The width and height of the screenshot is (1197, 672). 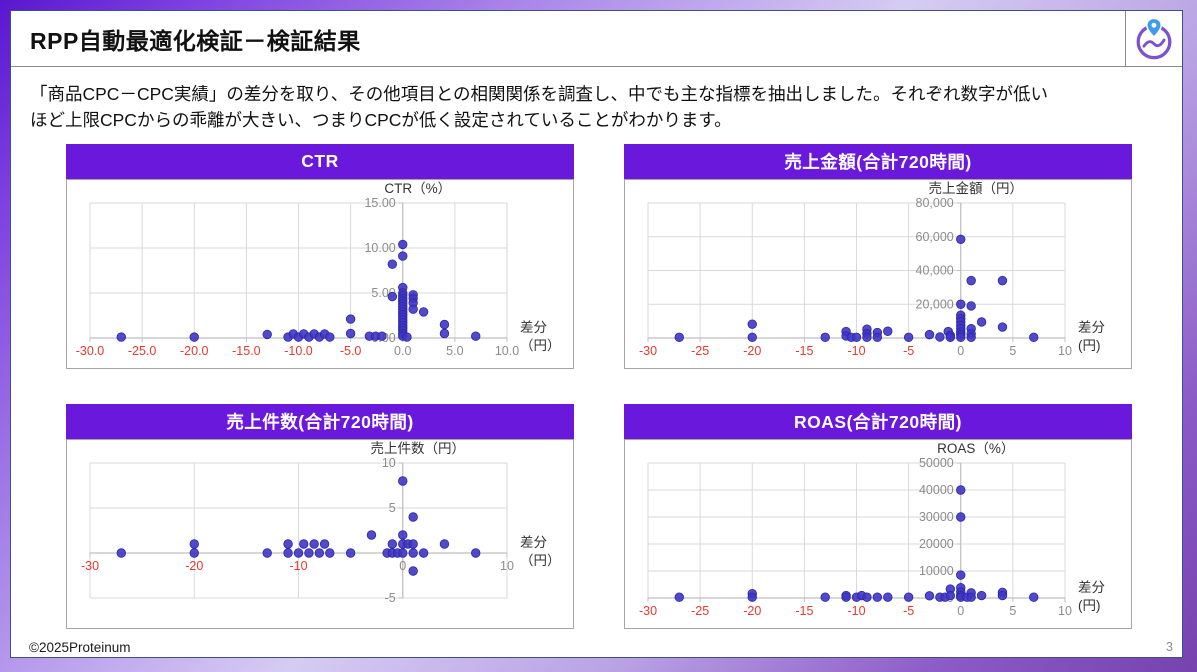 What do you see at coordinates (379, 203) in the screenshot?
I see `svg-text: 15.00` at bounding box center [379, 203].